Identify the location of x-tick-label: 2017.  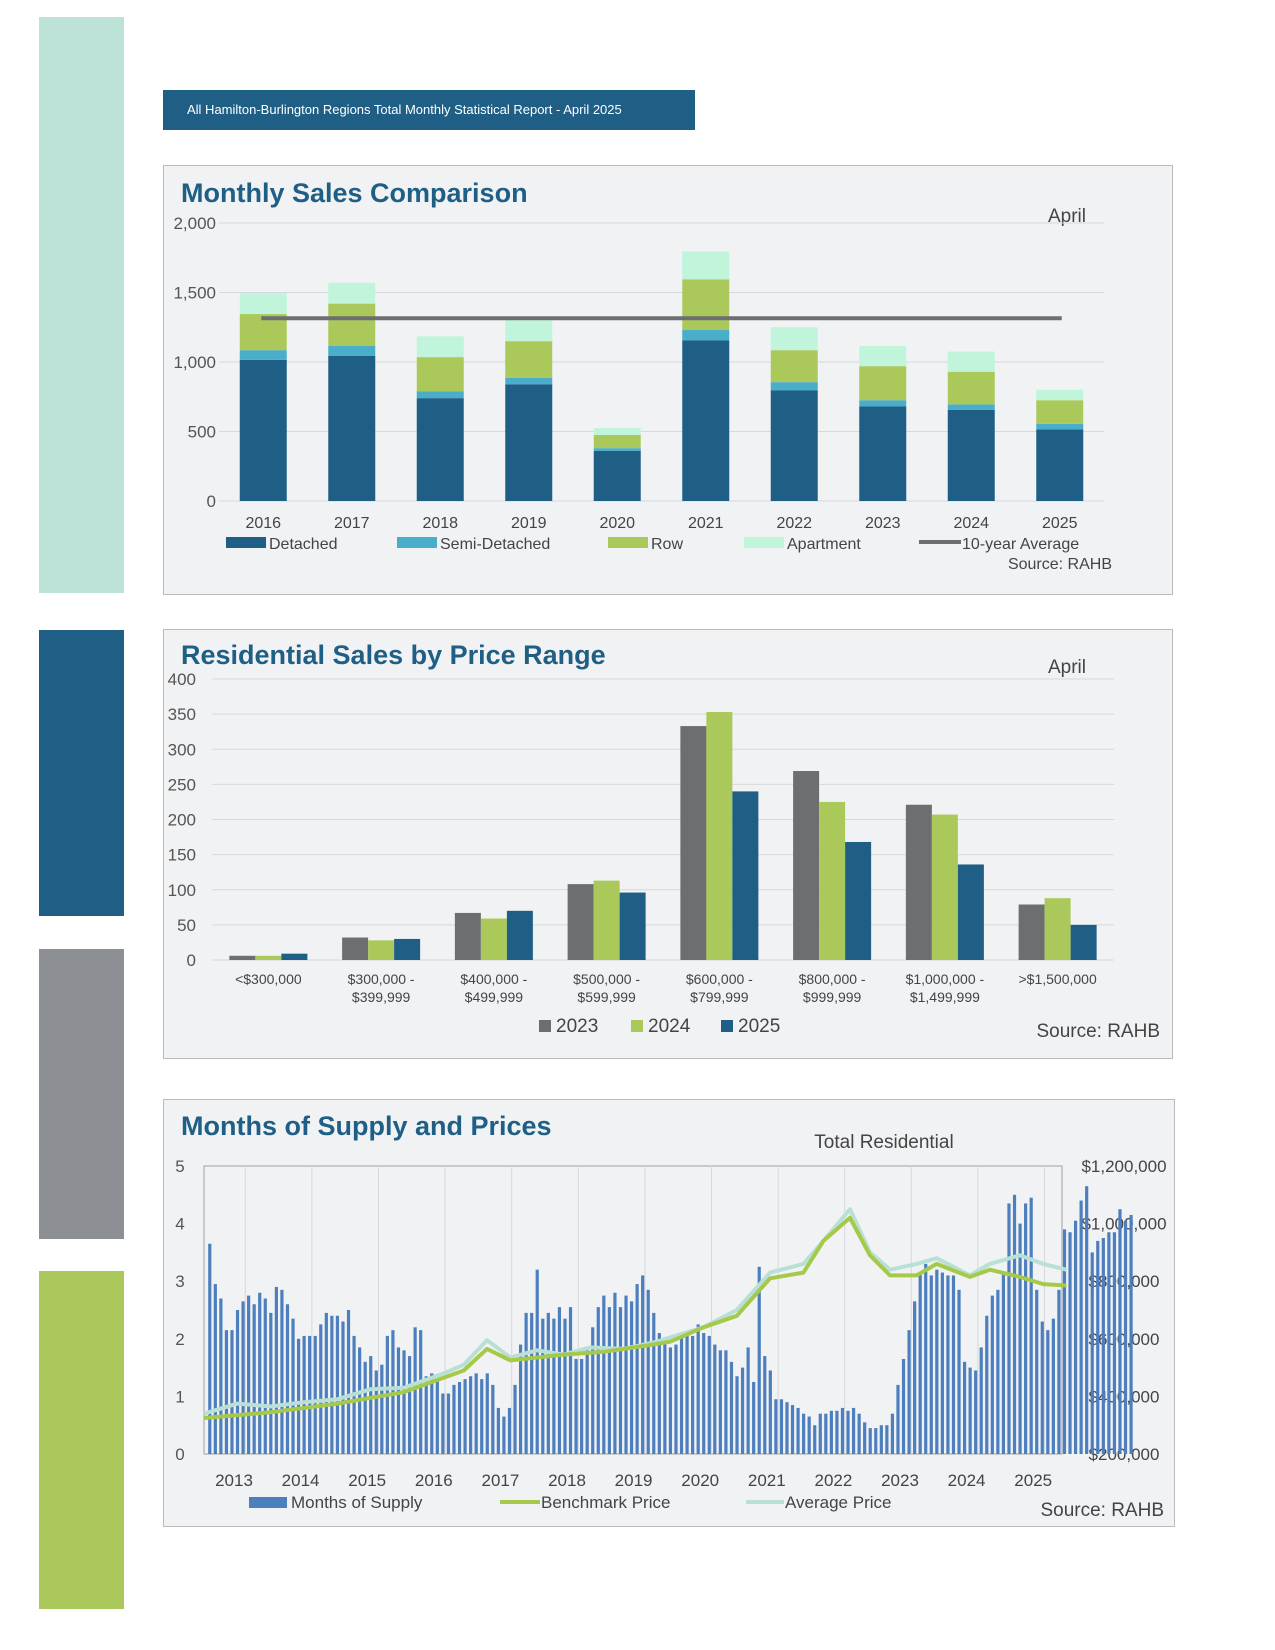
(500, 1480).